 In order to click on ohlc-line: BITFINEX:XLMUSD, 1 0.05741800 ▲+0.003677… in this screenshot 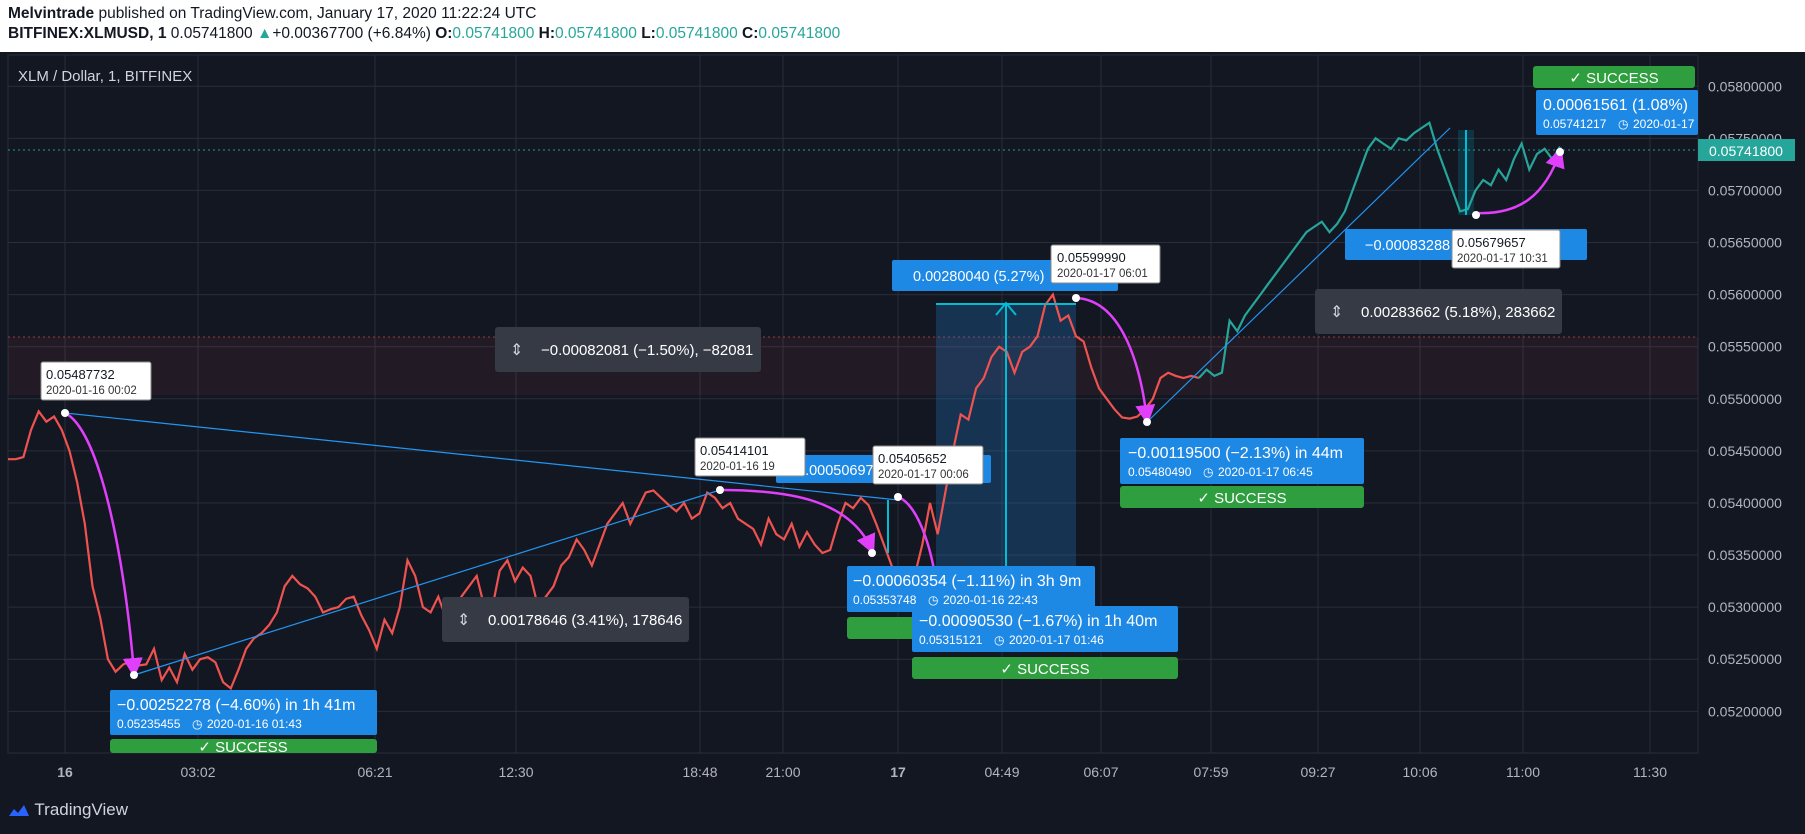, I will do `click(424, 34)`.